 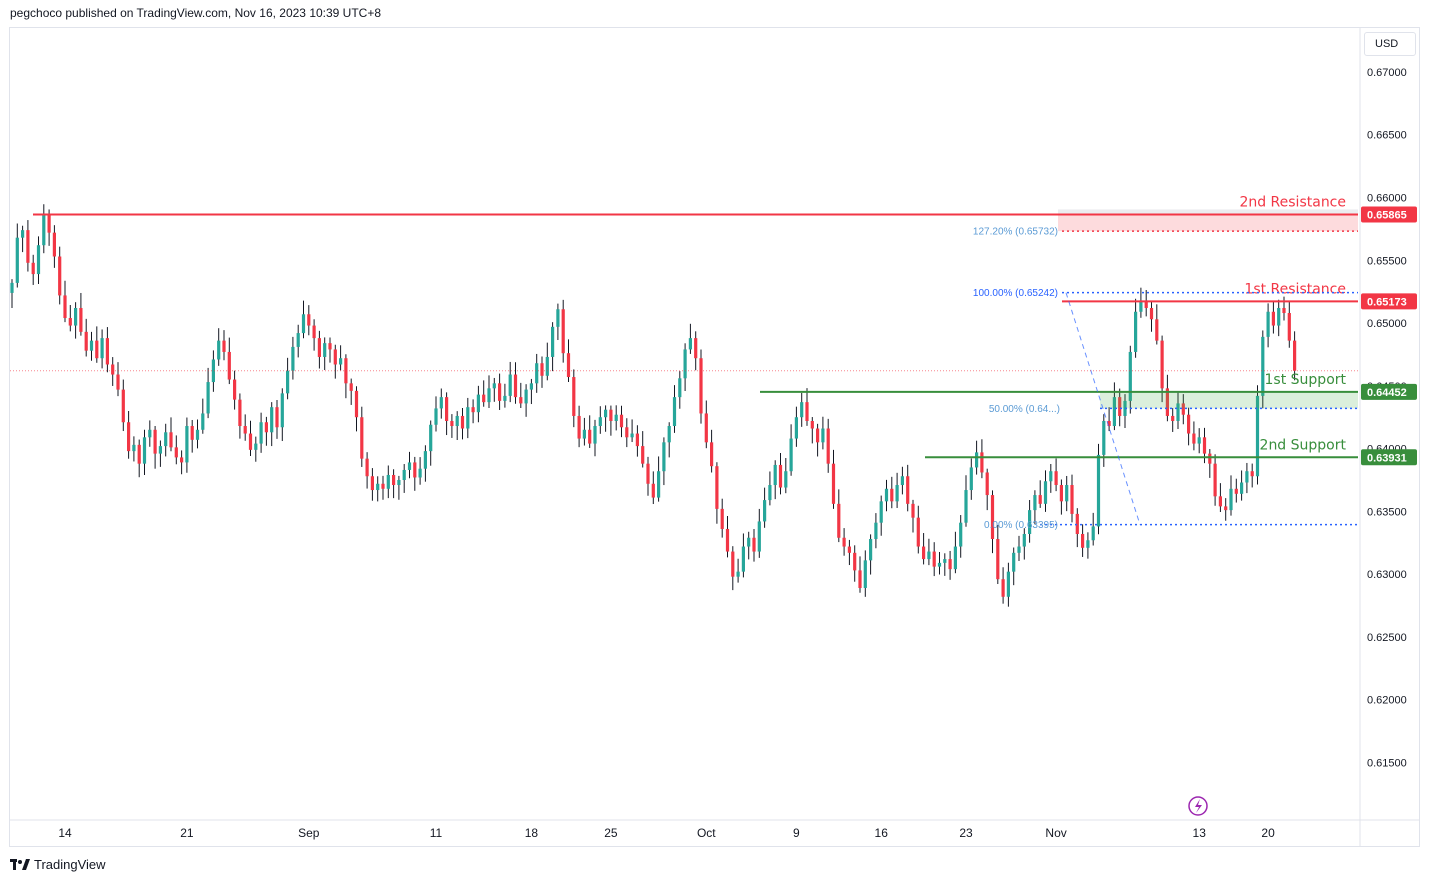 What do you see at coordinates (1198, 806) in the screenshot?
I see `lightning-icon` at bounding box center [1198, 806].